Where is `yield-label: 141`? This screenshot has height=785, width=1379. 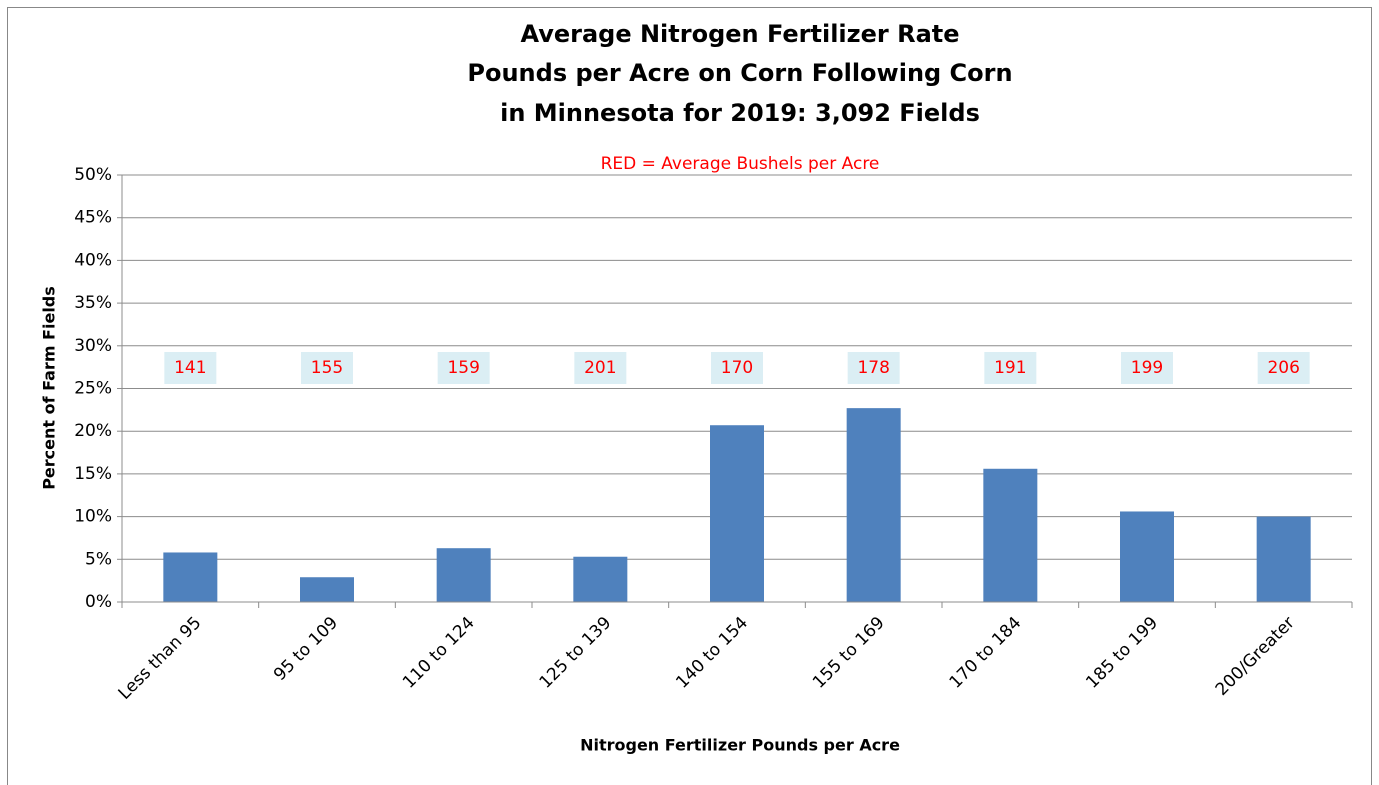
yield-label: 141 is located at coordinates (190, 368).